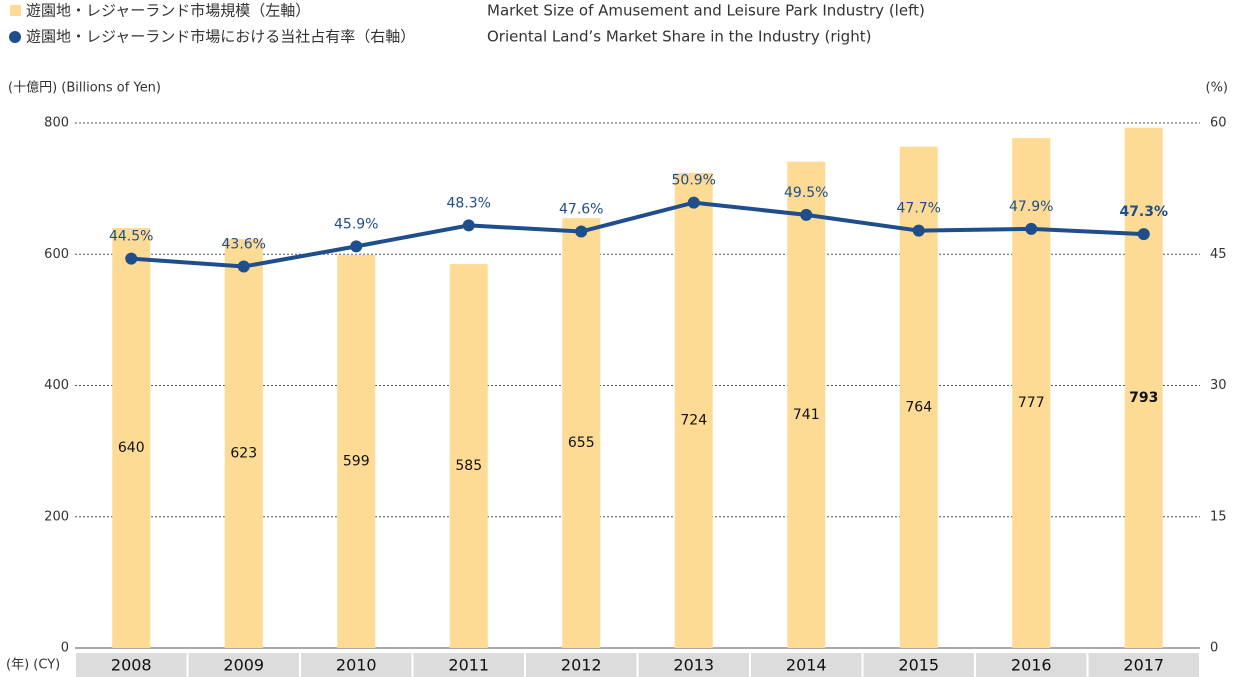 This screenshot has height=677, width=1236. What do you see at coordinates (1031, 207) in the screenshot?
I see `line-value-label: 47.9%` at bounding box center [1031, 207].